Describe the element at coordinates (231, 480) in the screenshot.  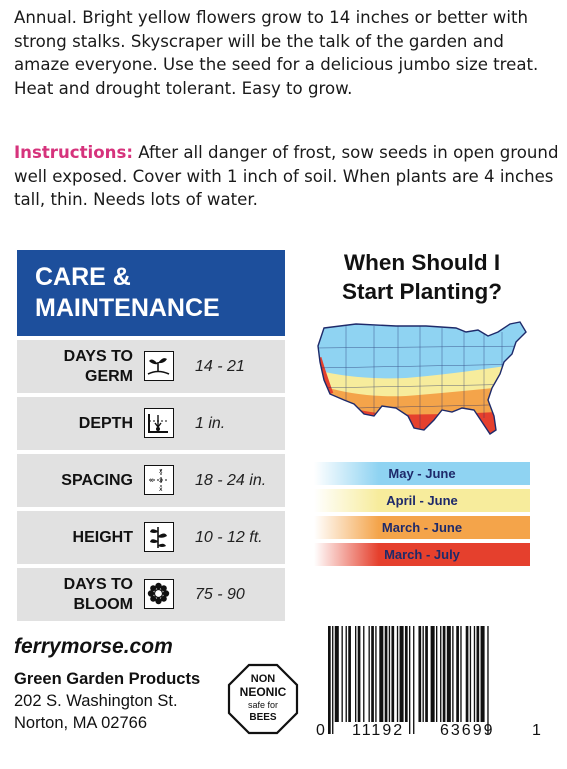
I see `care-row-value: 18 - 24 in.` at that location.